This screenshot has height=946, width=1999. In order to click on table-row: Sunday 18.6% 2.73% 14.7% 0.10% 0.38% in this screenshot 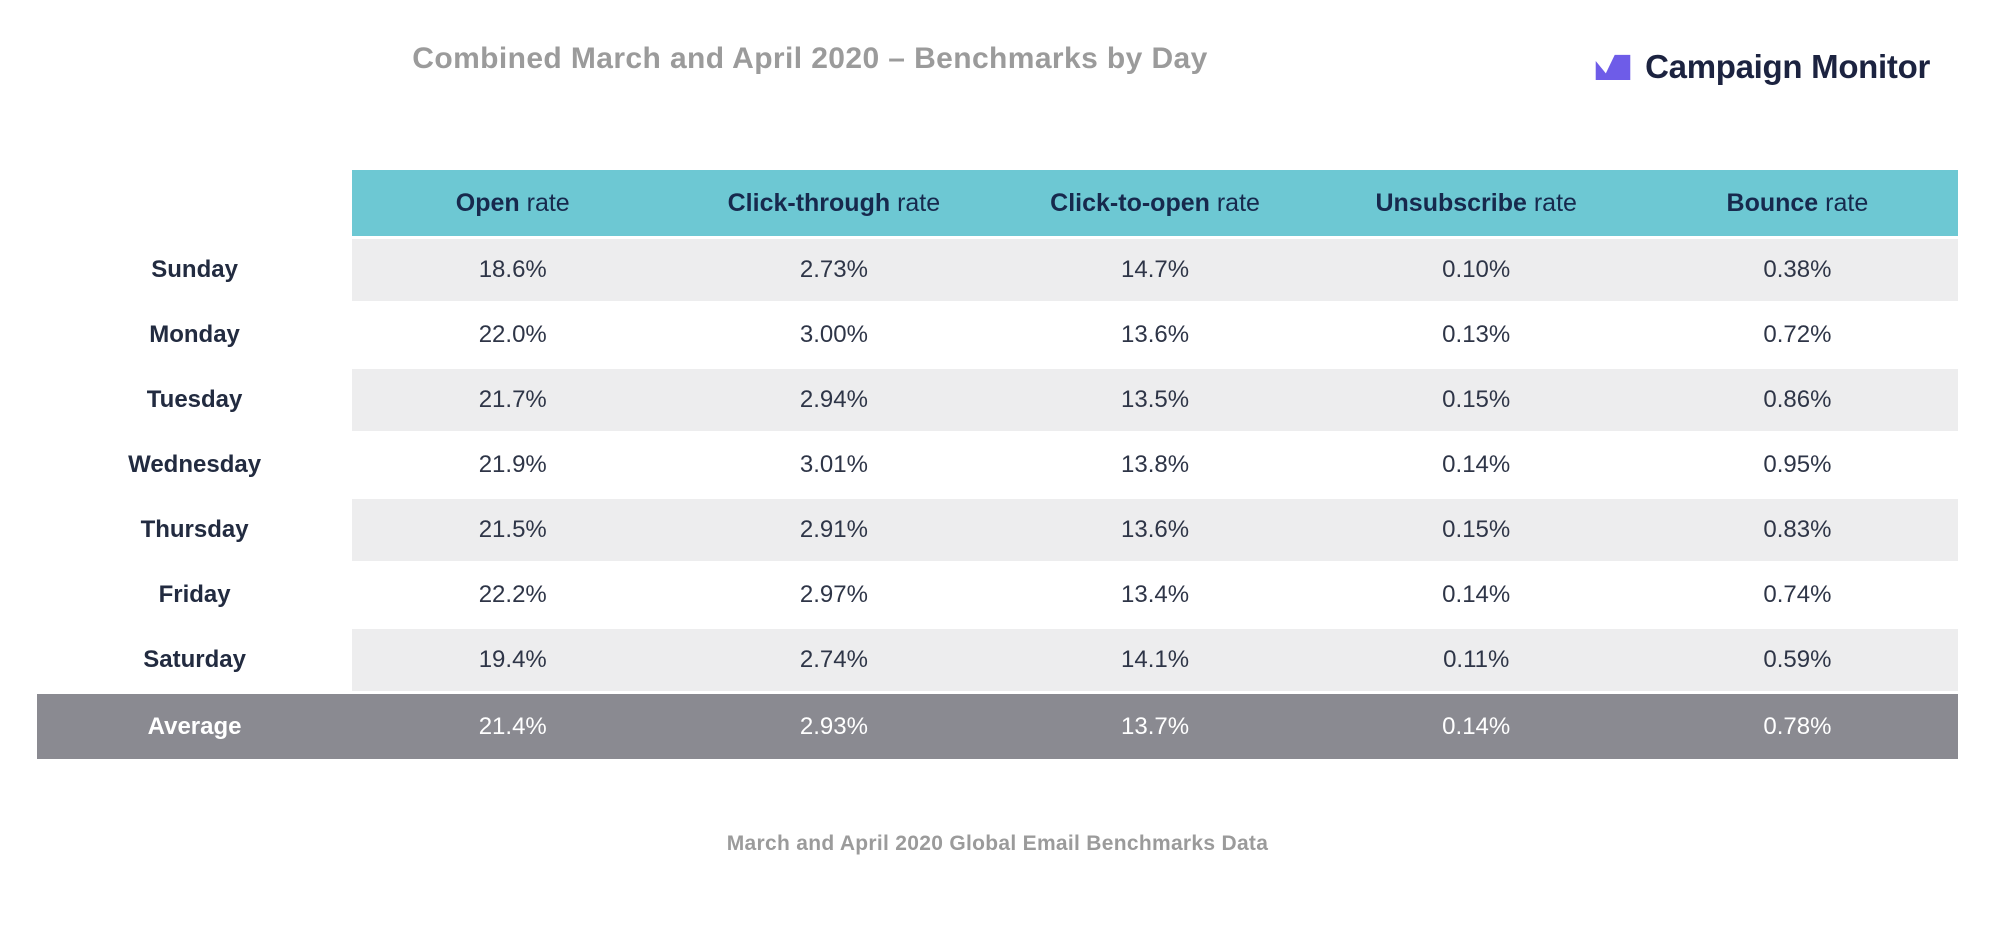, I will do `click(997, 271)`.